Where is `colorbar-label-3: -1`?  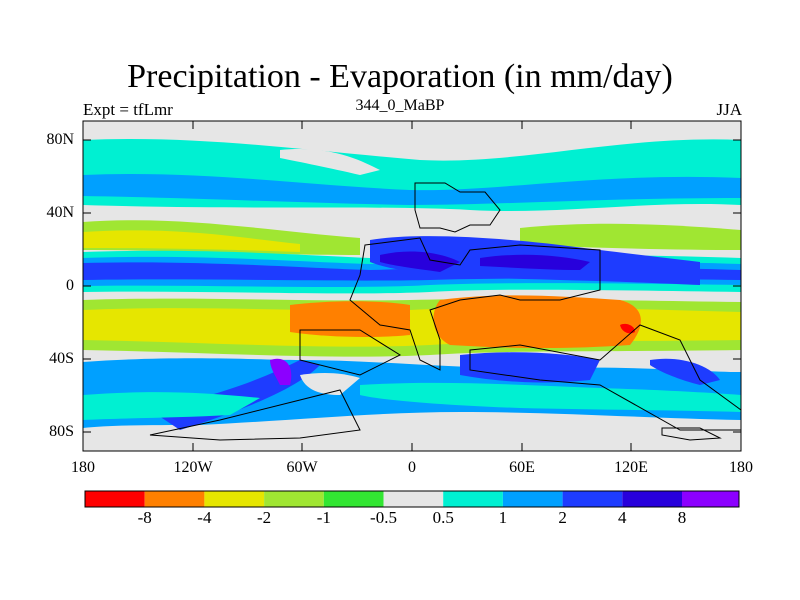
colorbar-label-3: -1 is located at coordinates (323, 517).